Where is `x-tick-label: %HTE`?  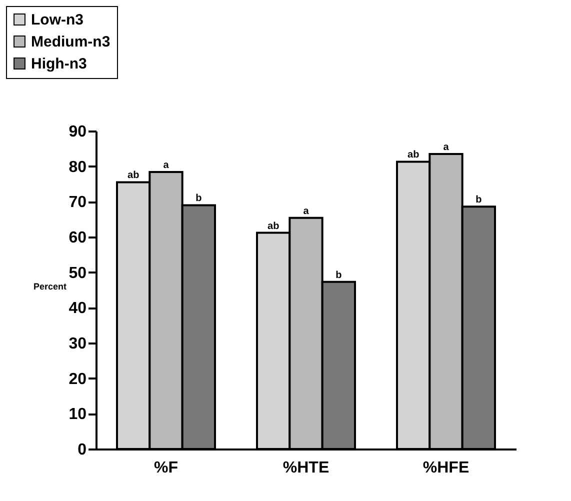
x-tick-label: %HTE is located at coordinates (306, 468).